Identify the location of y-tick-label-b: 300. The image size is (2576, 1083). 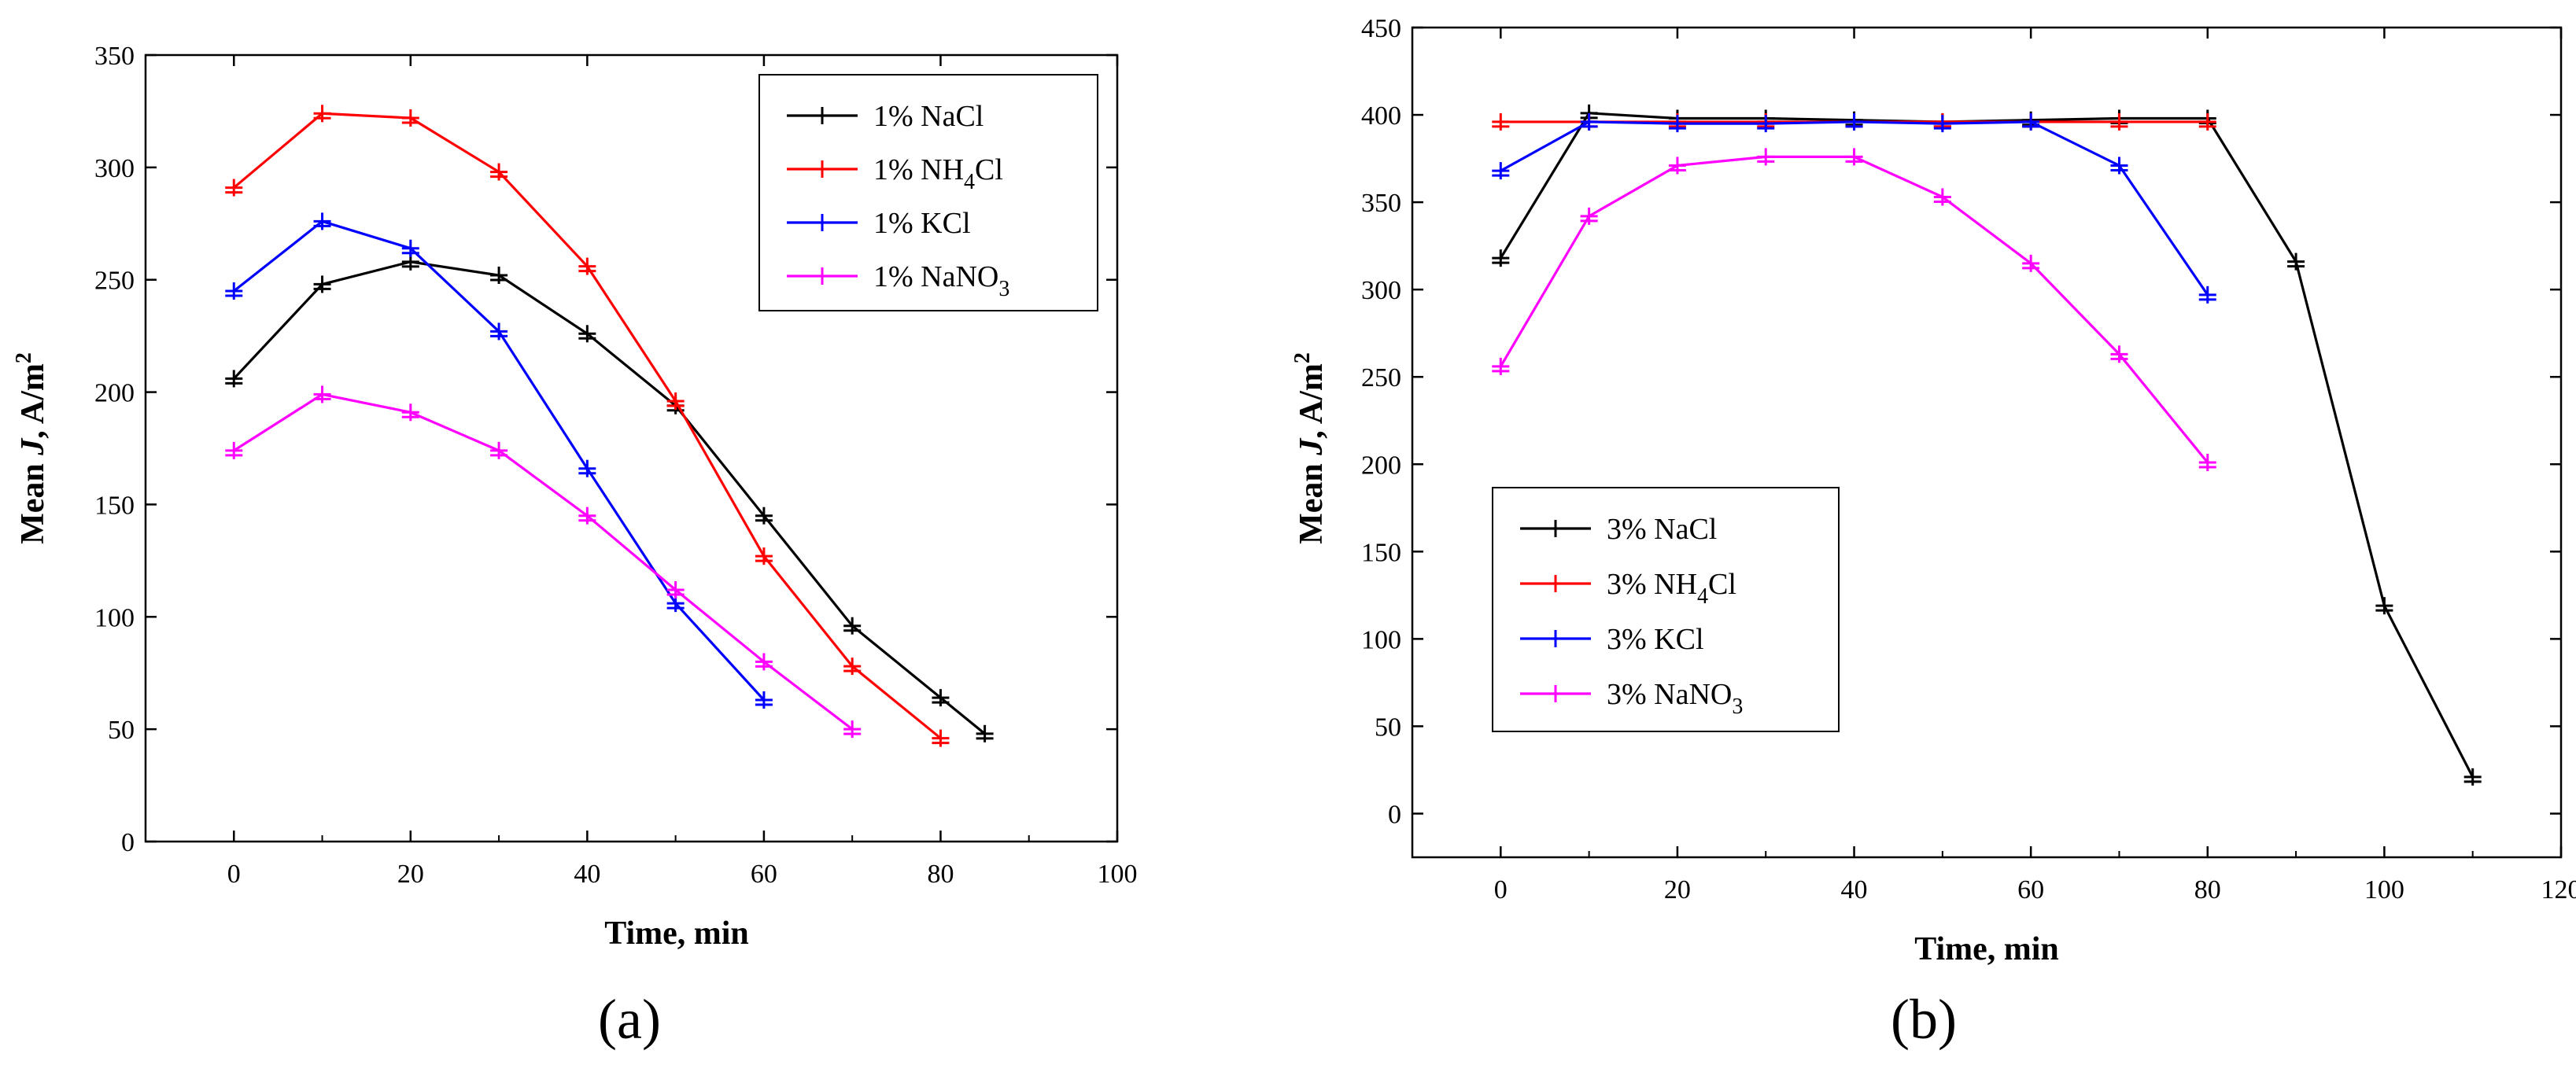
(1381, 291).